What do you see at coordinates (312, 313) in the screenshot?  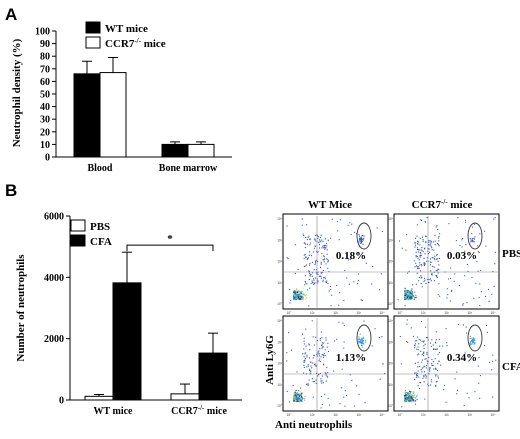 I see `flow-x-tick-label: 10¹` at bounding box center [312, 313].